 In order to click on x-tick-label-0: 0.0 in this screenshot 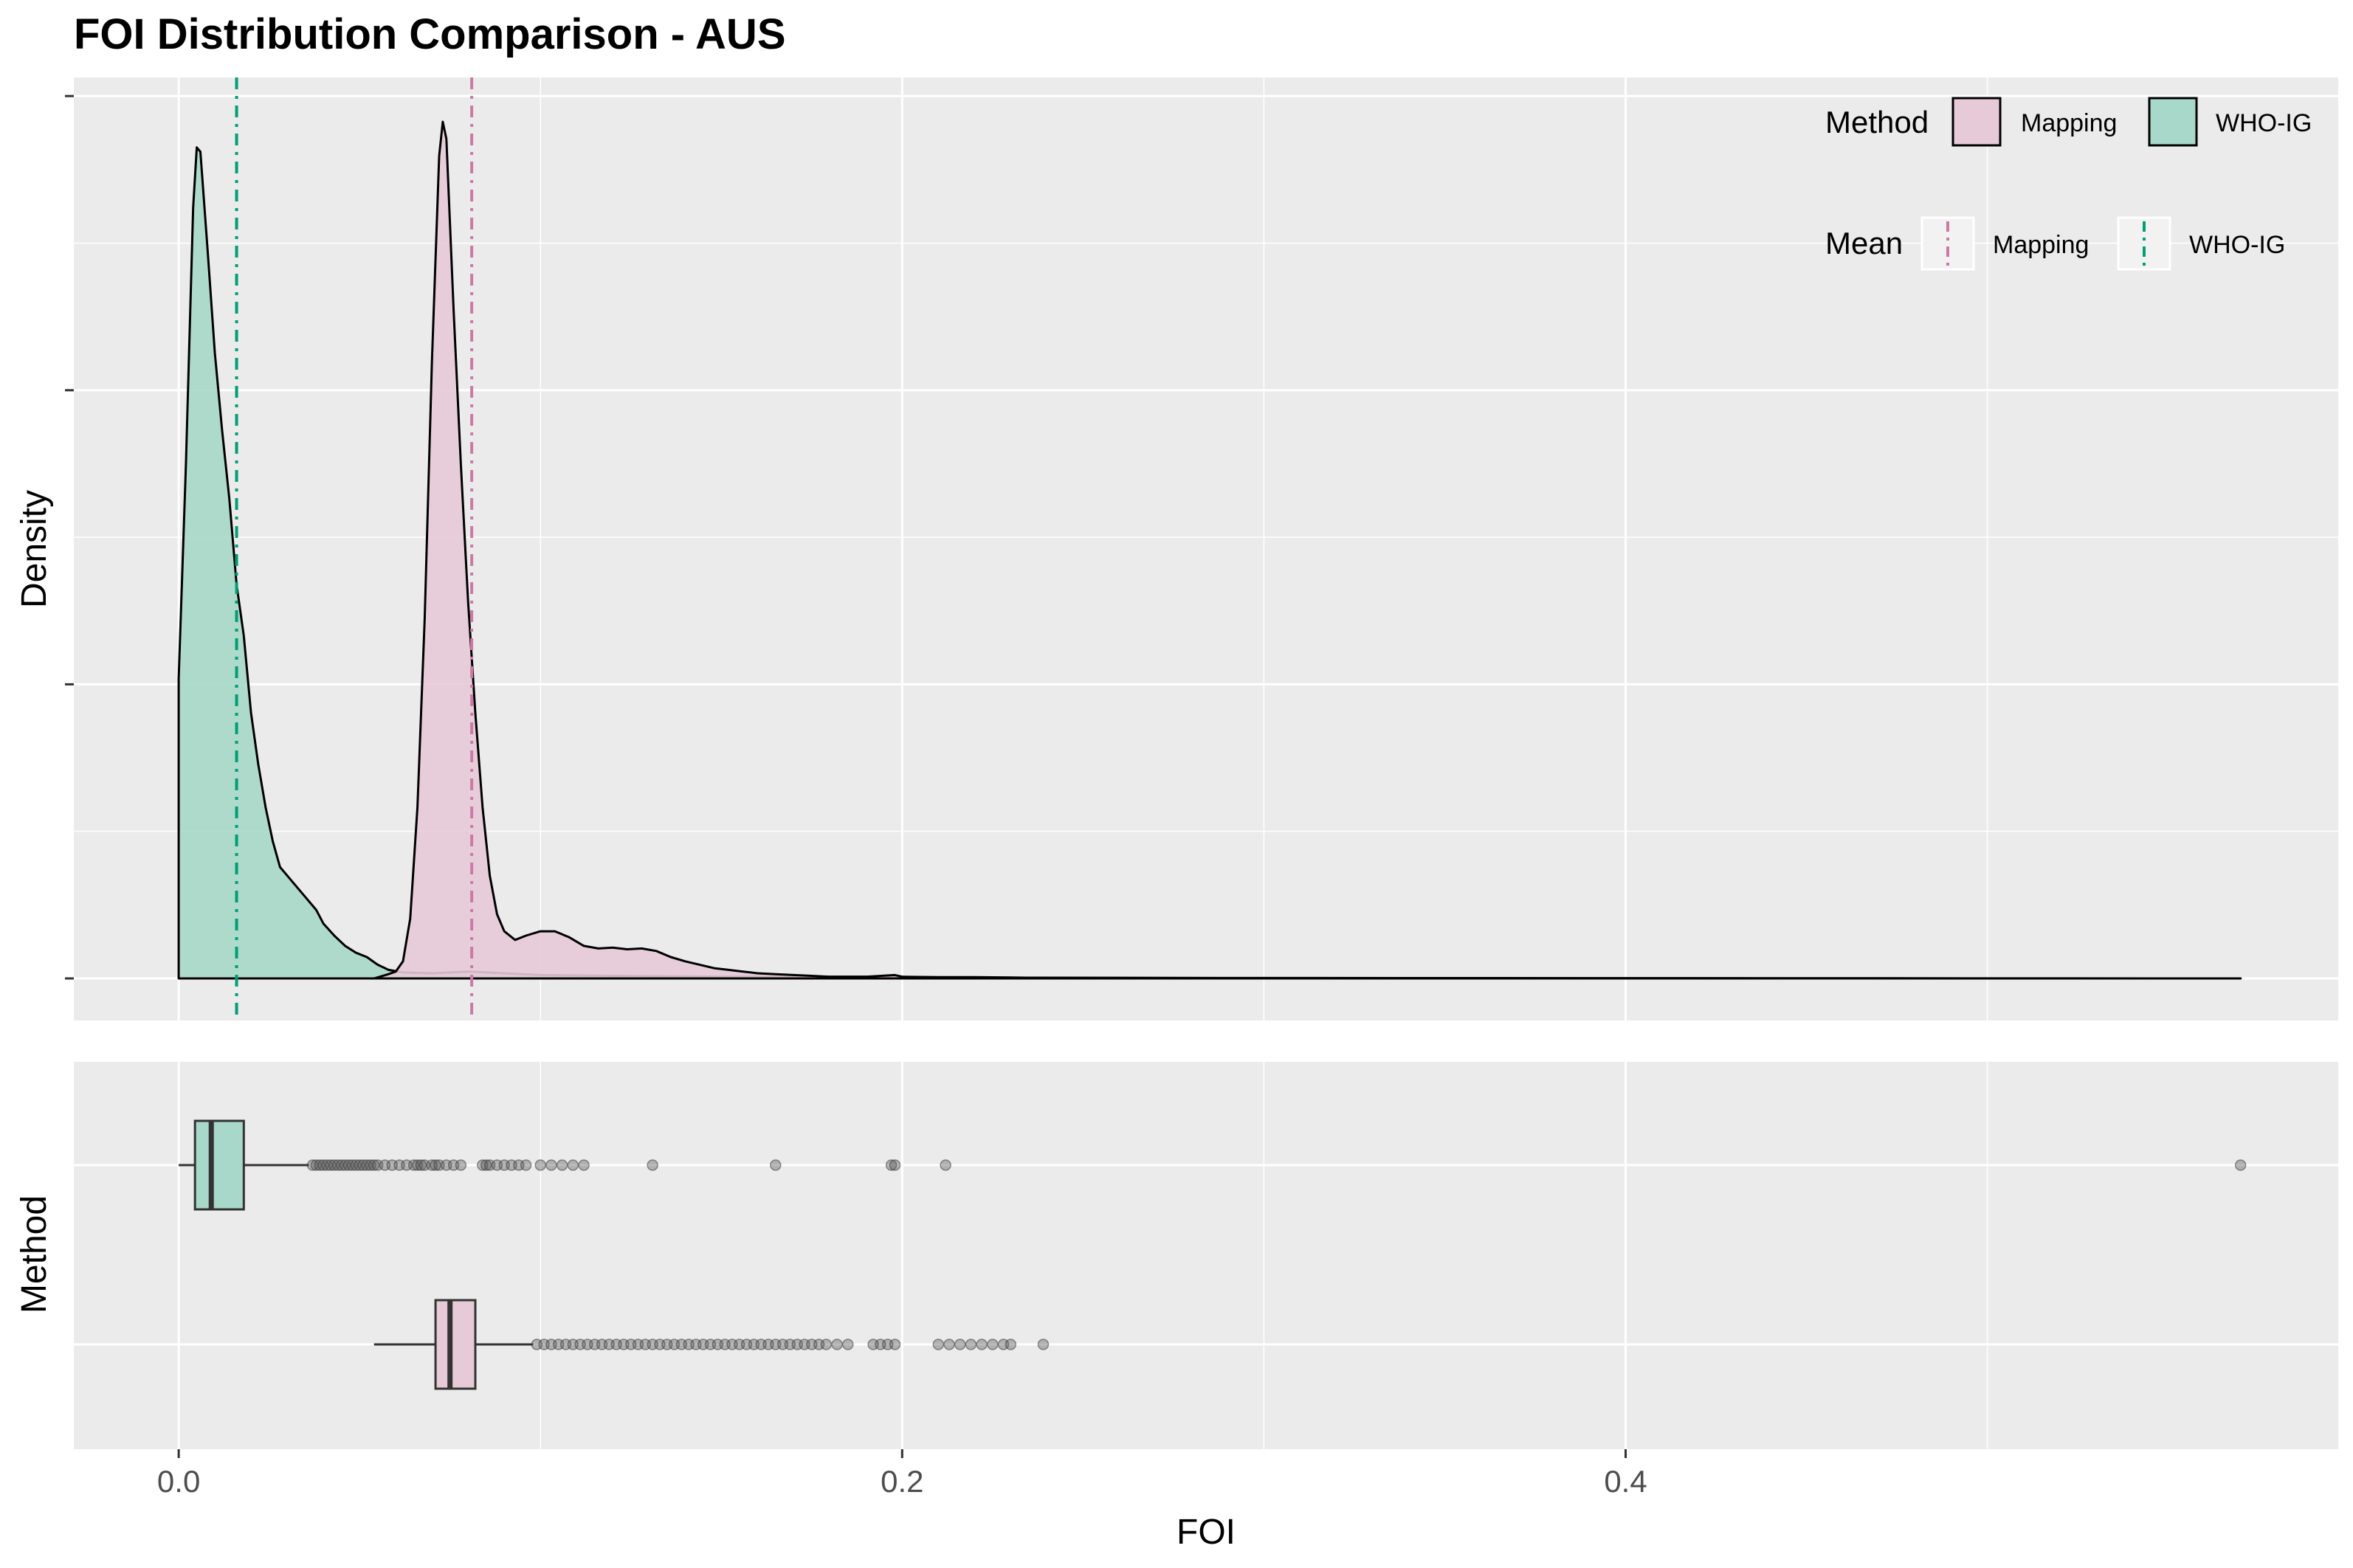, I will do `click(178, 1481)`.